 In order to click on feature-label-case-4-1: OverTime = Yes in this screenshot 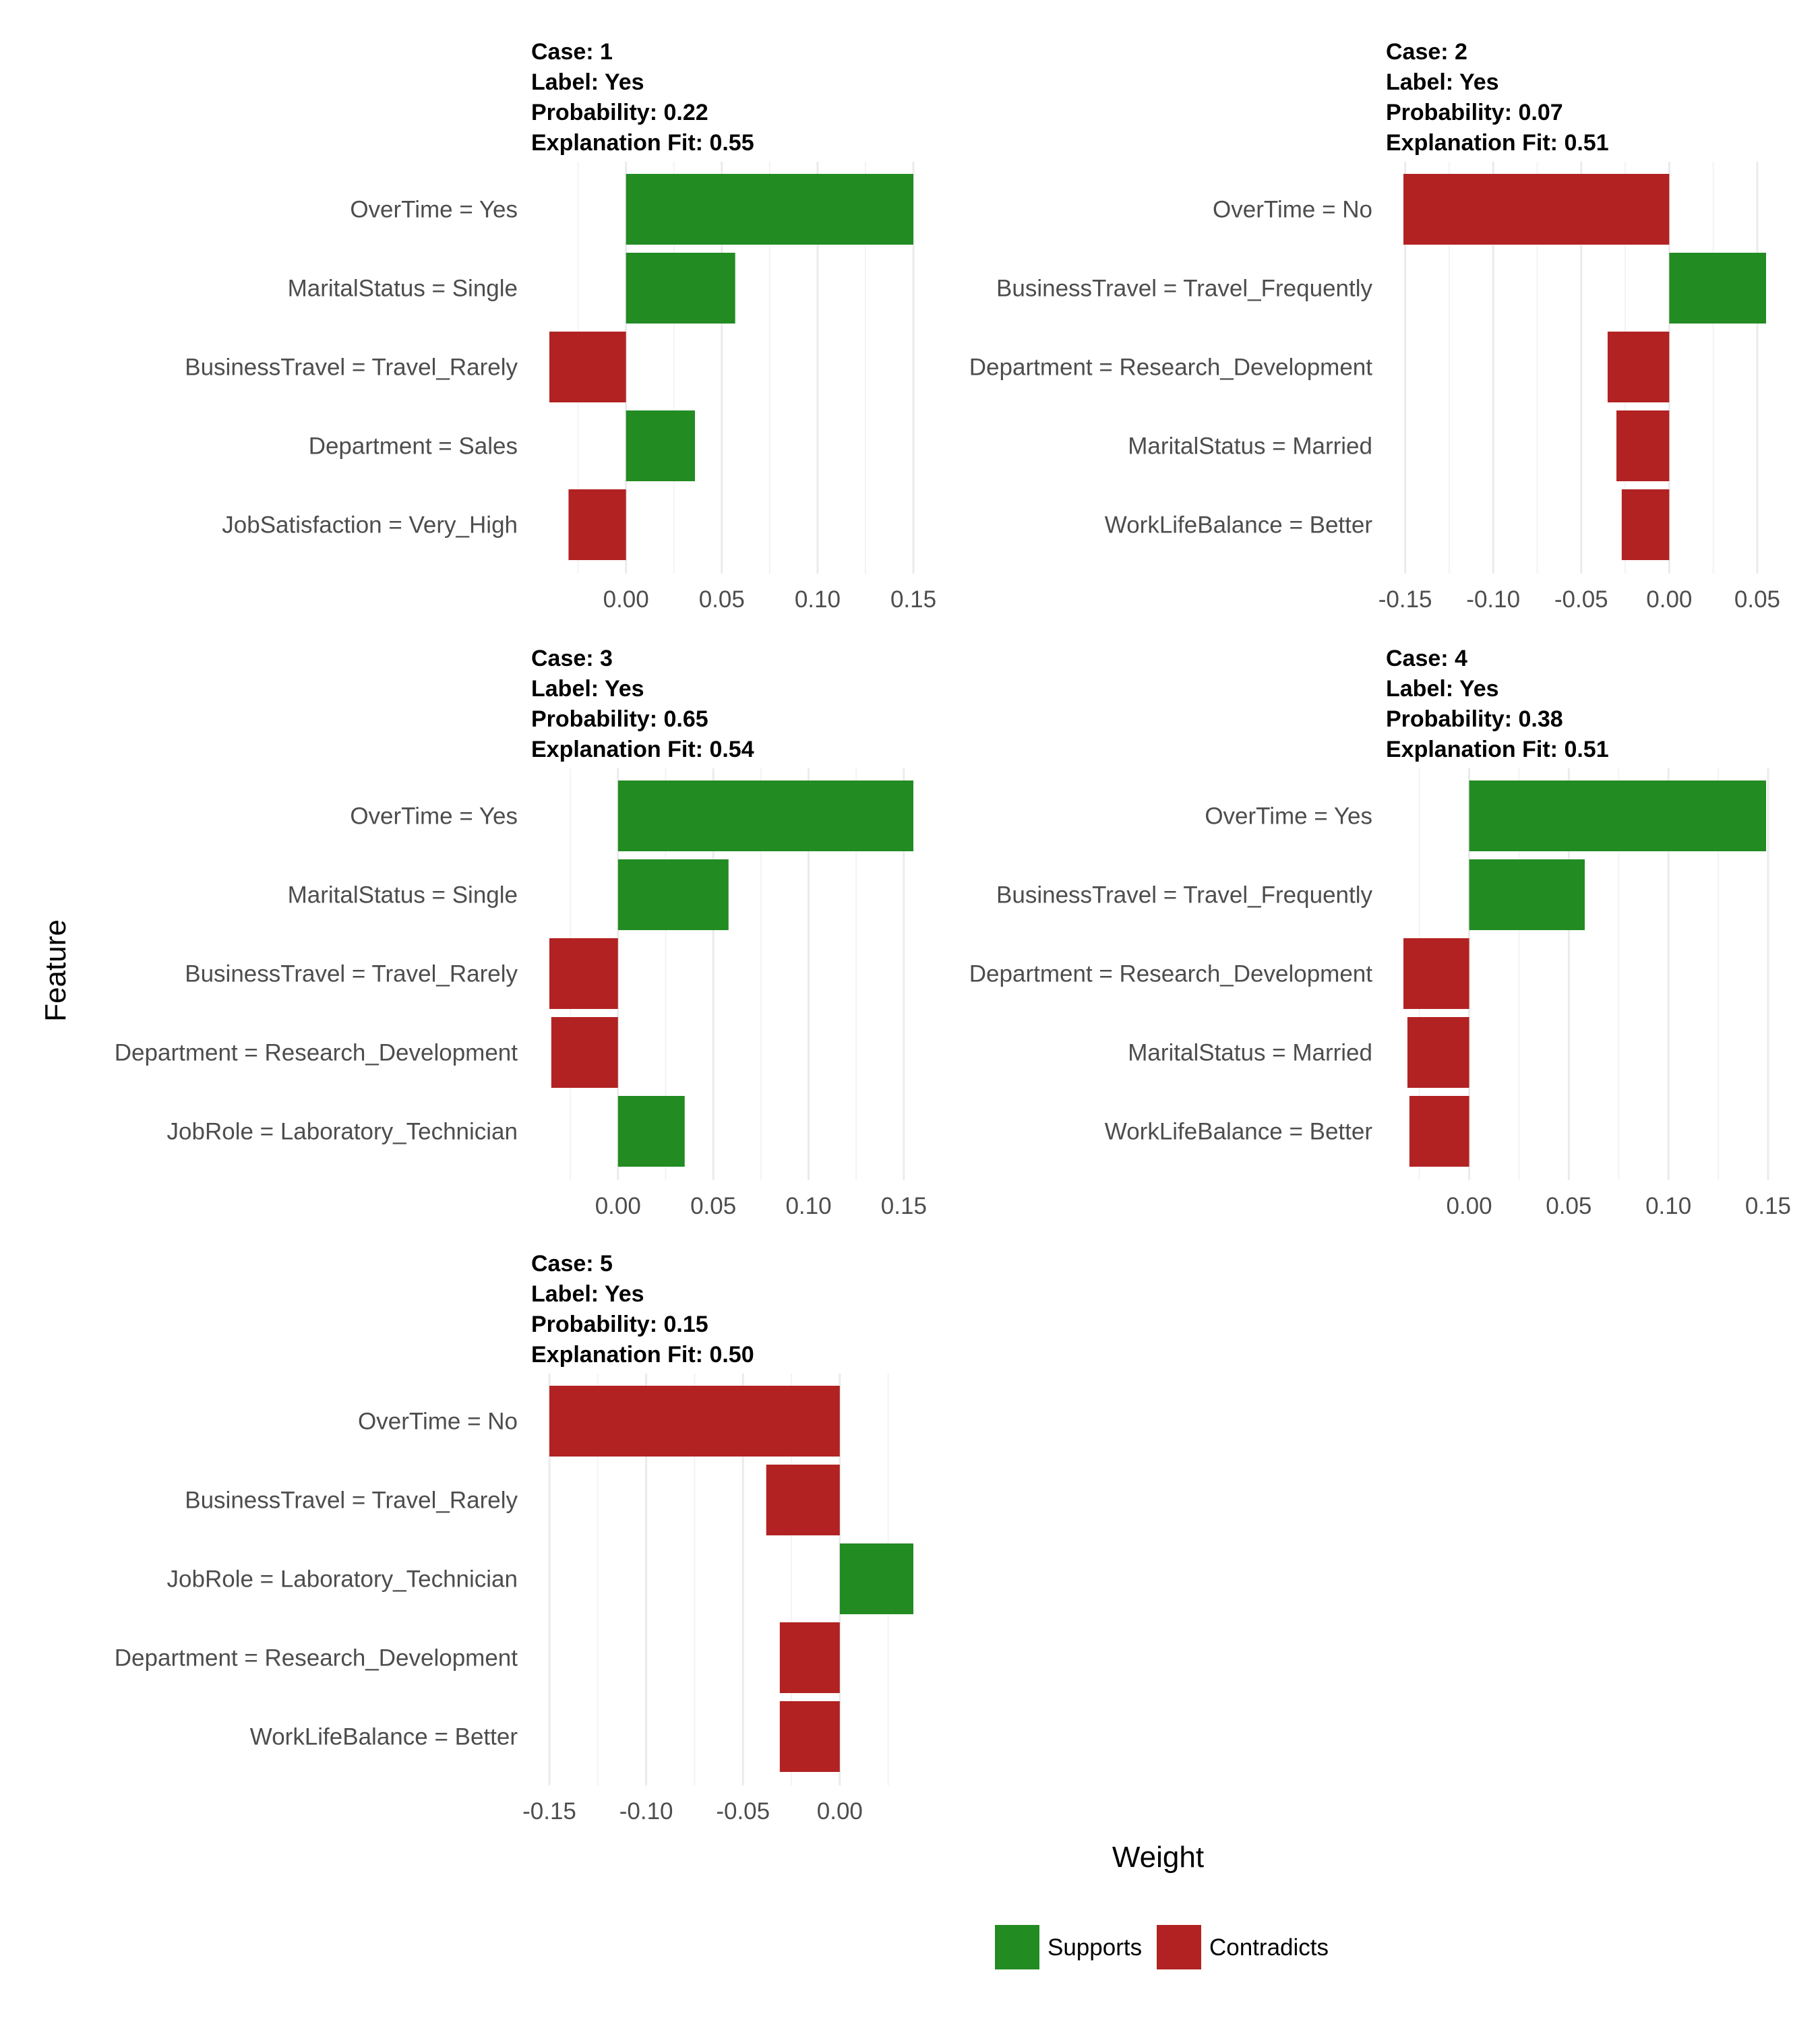, I will do `click(1288, 816)`.